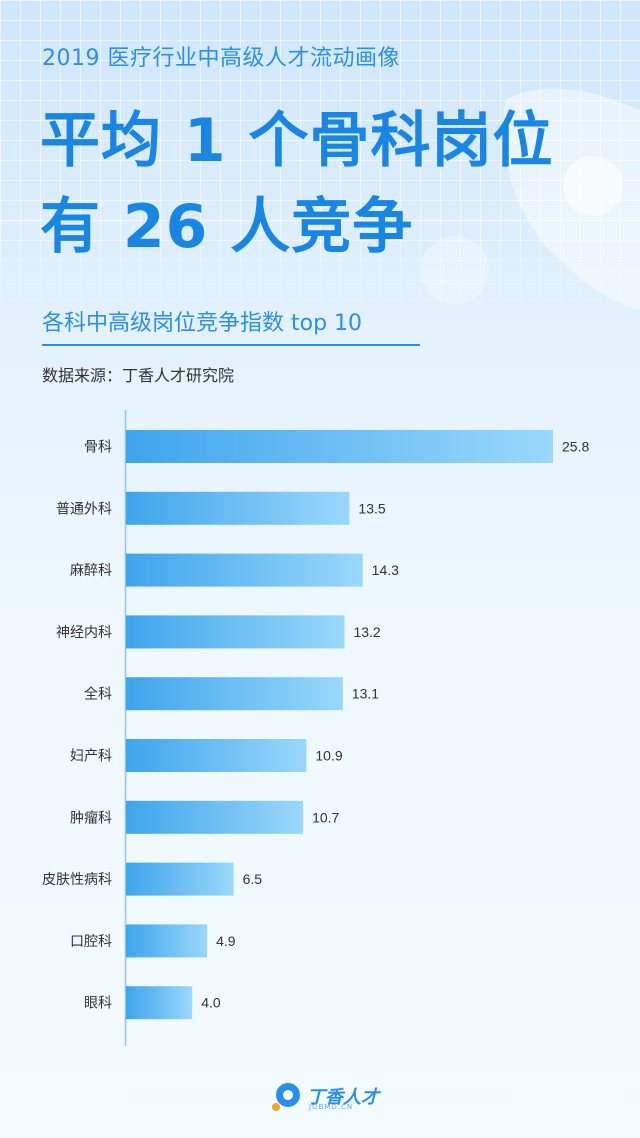 This screenshot has width=640, height=1138. Describe the element at coordinates (77, 880) in the screenshot. I see `category-label: 皮肤性病科` at that location.